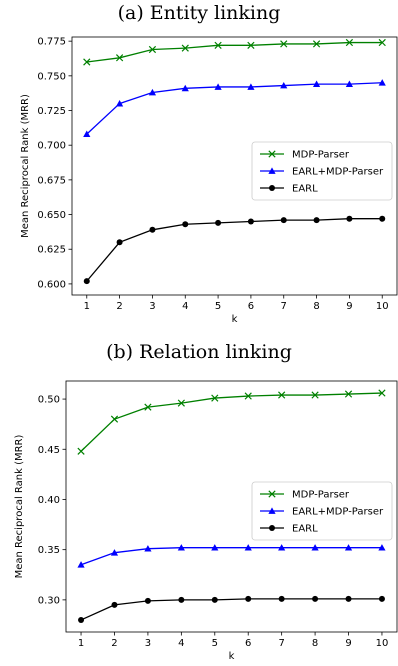 Image resolution: width=398 pixels, height=666 pixels. I want to click on y-tick-label: 0.30, so click(49, 600).